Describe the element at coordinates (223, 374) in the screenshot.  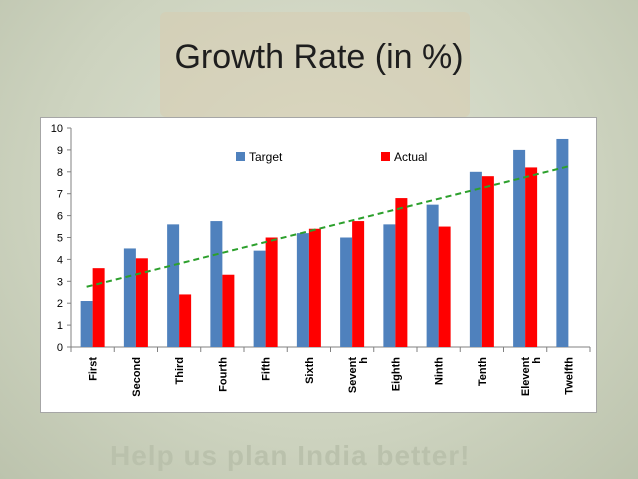
I see `x-category-label: Fourth` at that location.